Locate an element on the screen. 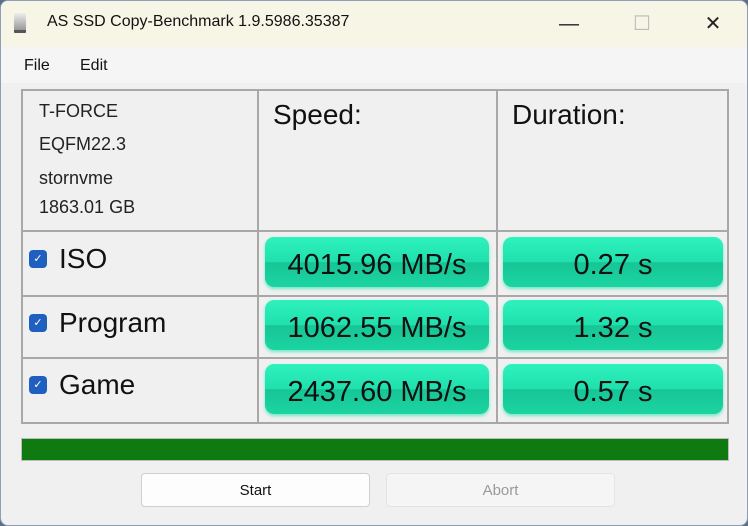  drive-size: 1863.01 GB is located at coordinates (87, 207).